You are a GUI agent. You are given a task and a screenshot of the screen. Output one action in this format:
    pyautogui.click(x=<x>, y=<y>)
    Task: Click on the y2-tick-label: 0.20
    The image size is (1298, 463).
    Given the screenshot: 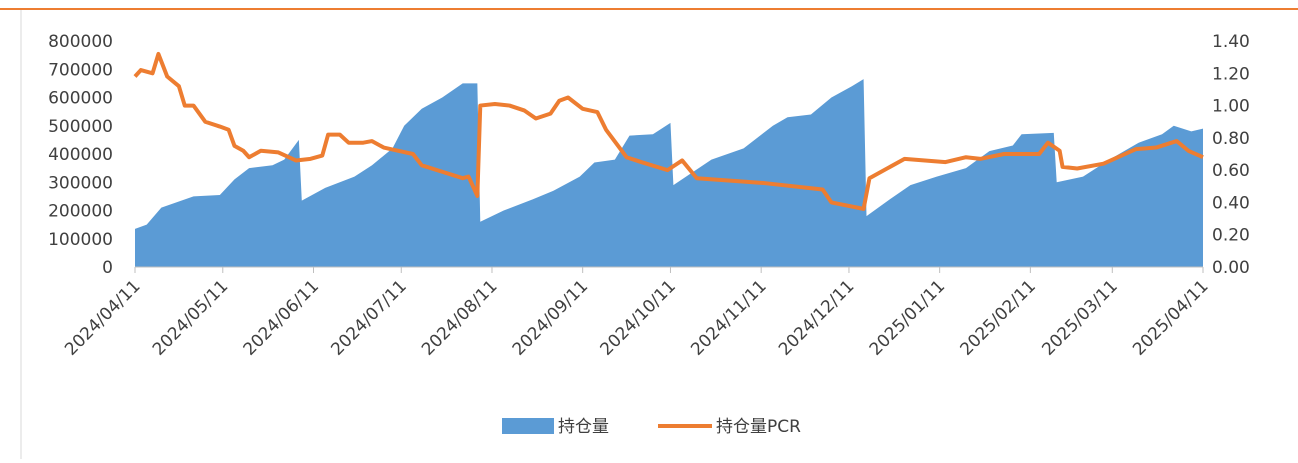 What is the action you would take?
    pyautogui.click(x=1231, y=236)
    